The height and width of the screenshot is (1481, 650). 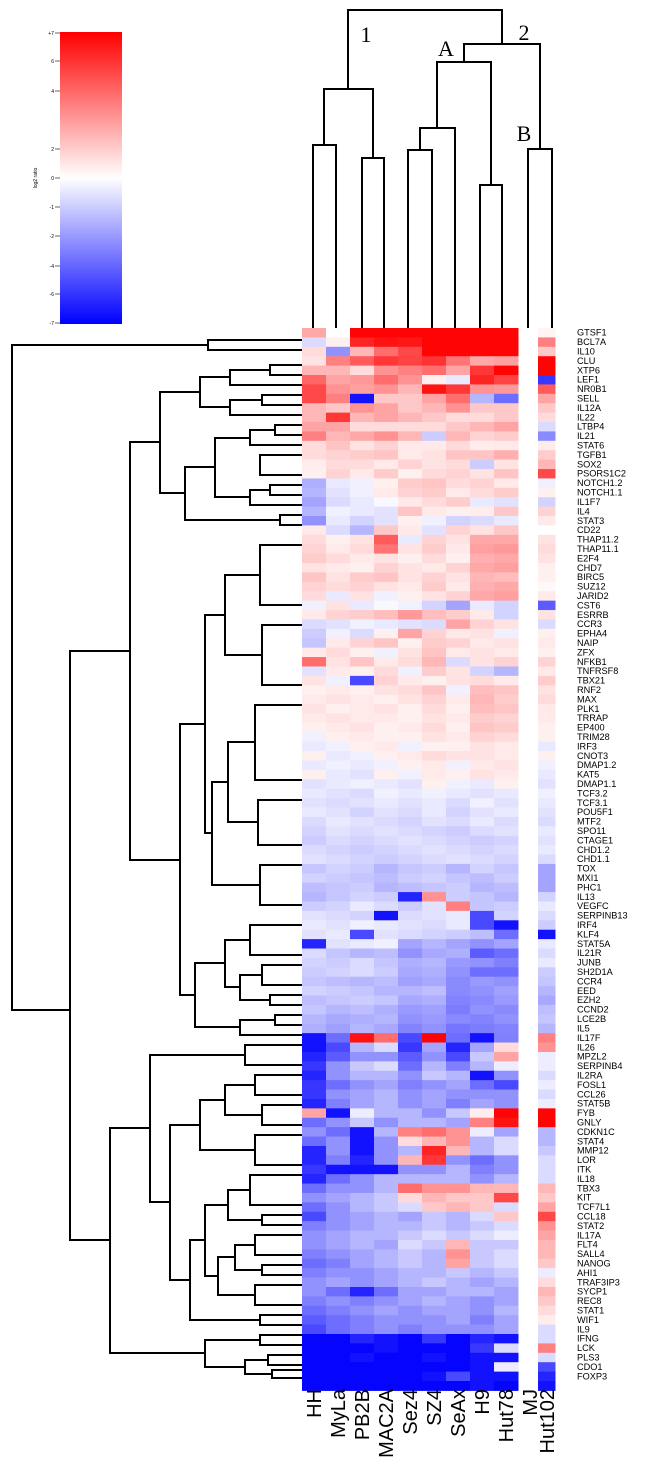 What do you see at coordinates (432, 168) in the screenshot?
I see `column-dendrogram` at bounding box center [432, 168].